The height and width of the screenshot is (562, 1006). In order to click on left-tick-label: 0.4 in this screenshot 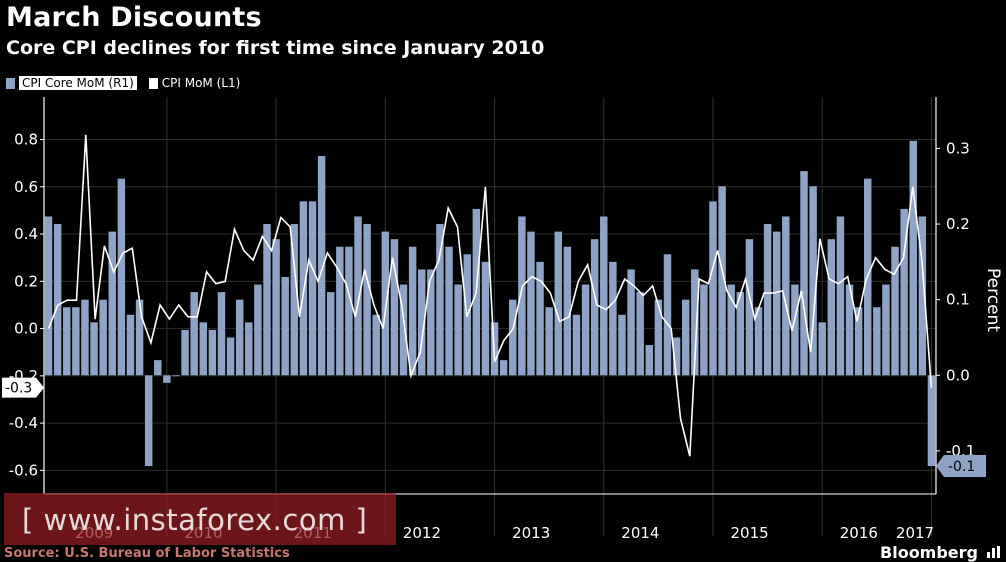, I will do `click(26, 234)`.